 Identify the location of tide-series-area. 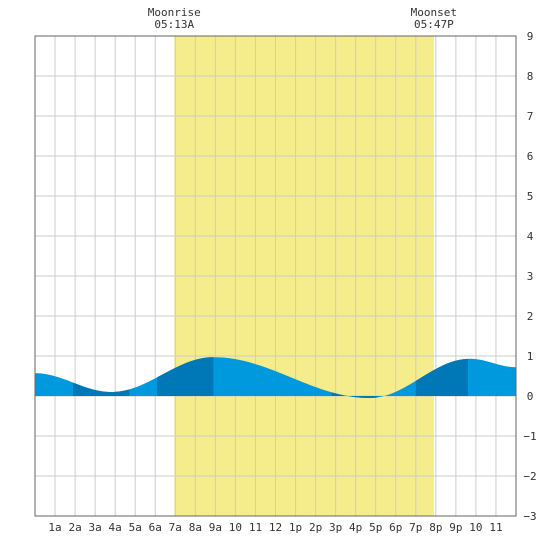
(275, 377).